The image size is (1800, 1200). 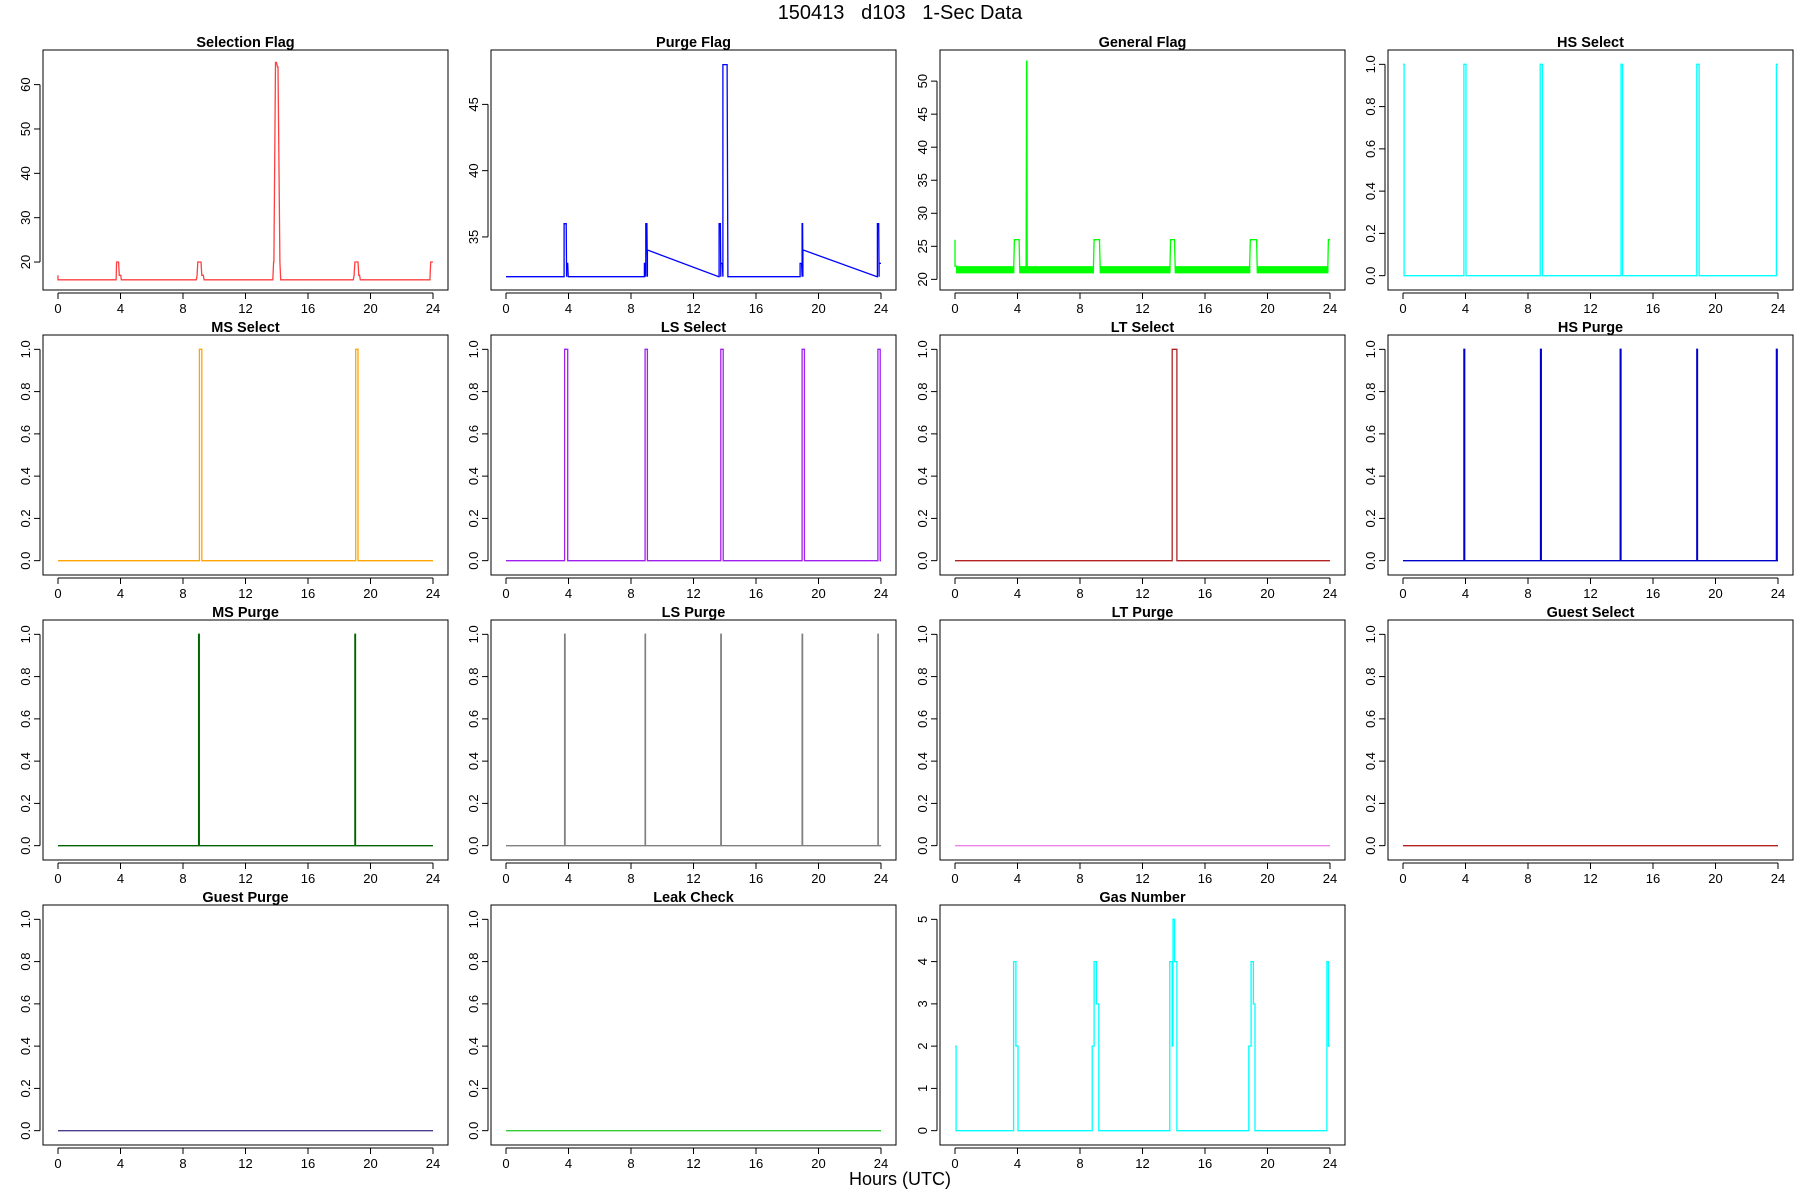 What do you see at coordinates (1130, 175) in the screenshot?
I see `panel-general-flag: General Flag 0 4 8 12 16 20 24 20 25 30 35 40 45 50` at bounding box center [1130, 175].